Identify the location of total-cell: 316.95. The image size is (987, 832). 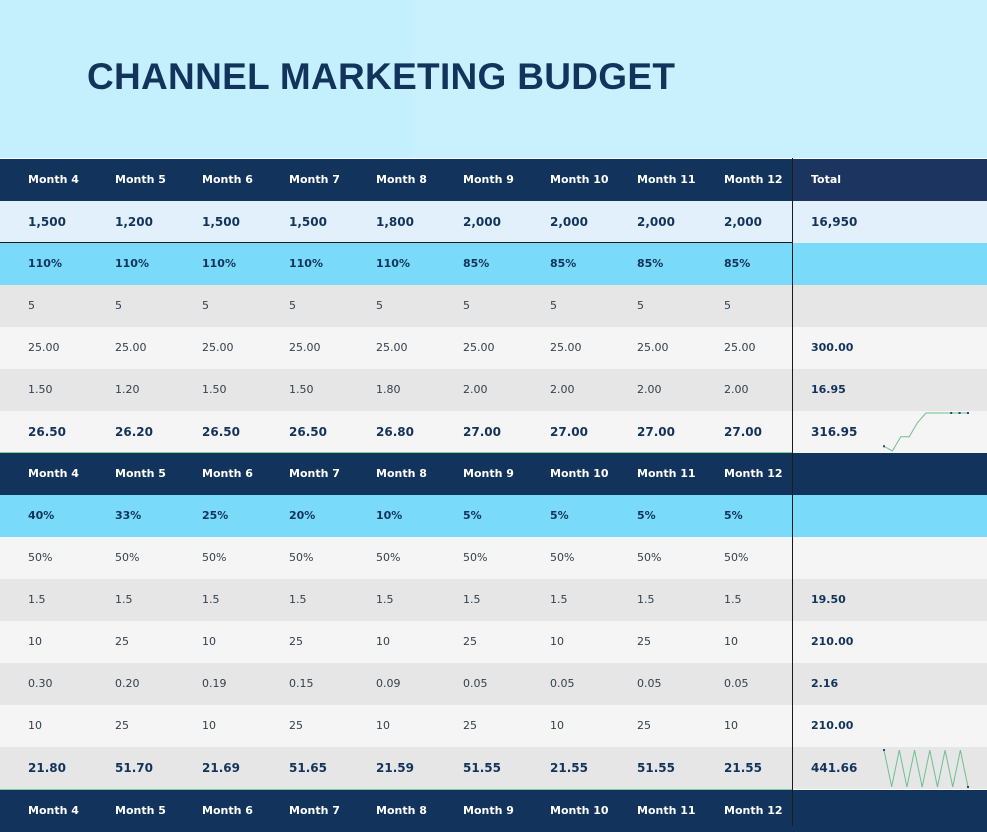
(834, 432).